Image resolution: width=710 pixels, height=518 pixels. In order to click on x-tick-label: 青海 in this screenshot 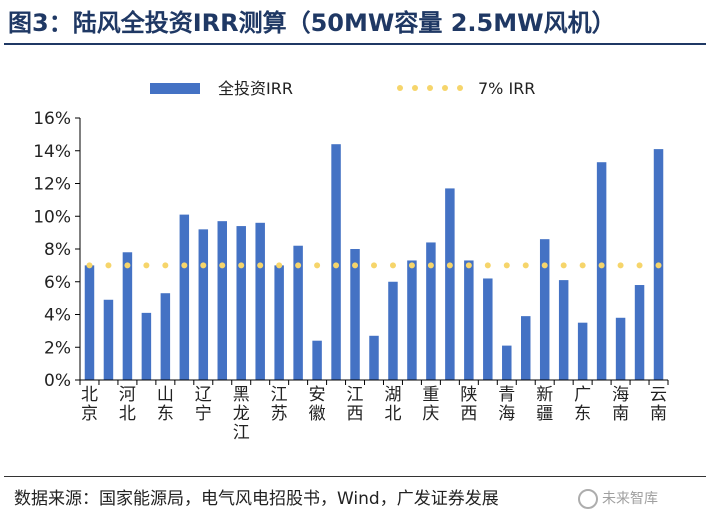, I will do `click(506, 404)`.